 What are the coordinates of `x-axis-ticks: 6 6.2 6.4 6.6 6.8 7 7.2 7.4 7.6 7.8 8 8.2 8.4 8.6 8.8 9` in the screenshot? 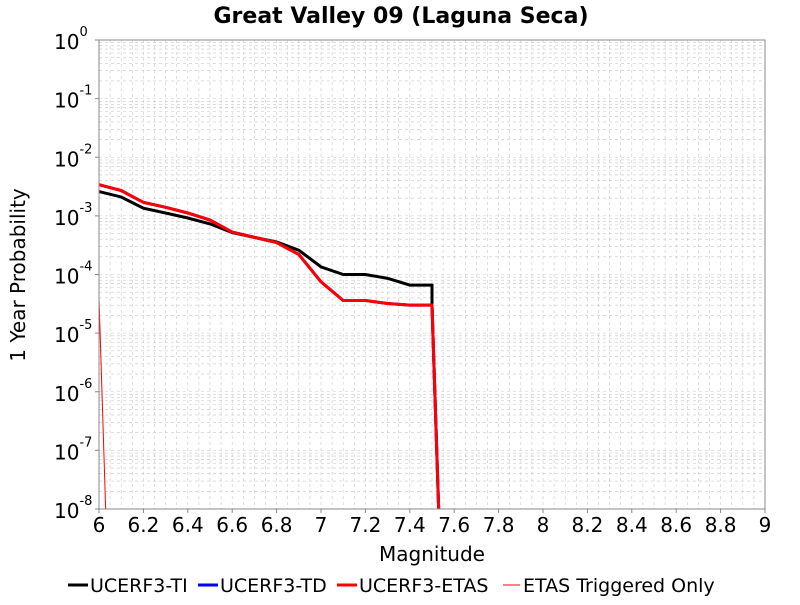 It's located at (432, 523).